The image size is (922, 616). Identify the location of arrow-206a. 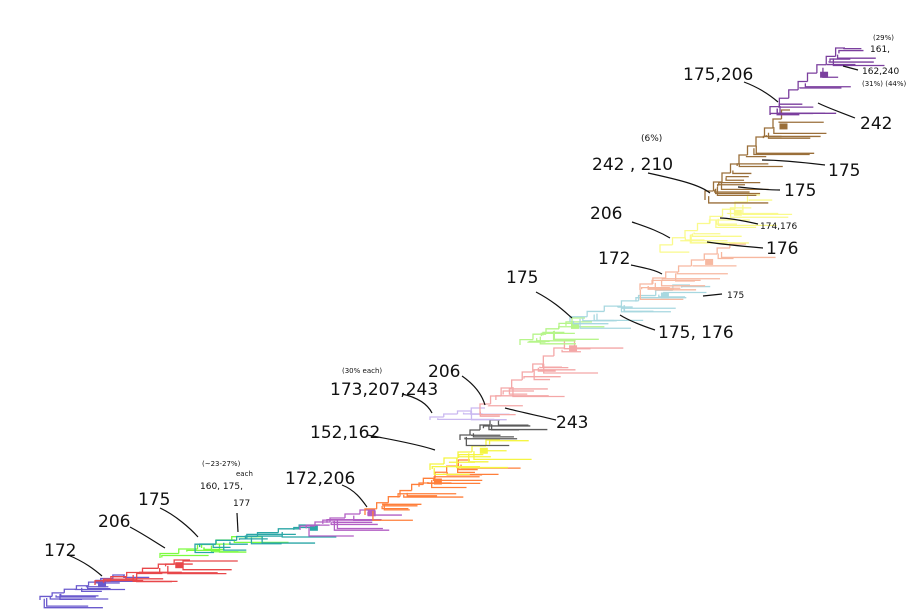
(147, 537).